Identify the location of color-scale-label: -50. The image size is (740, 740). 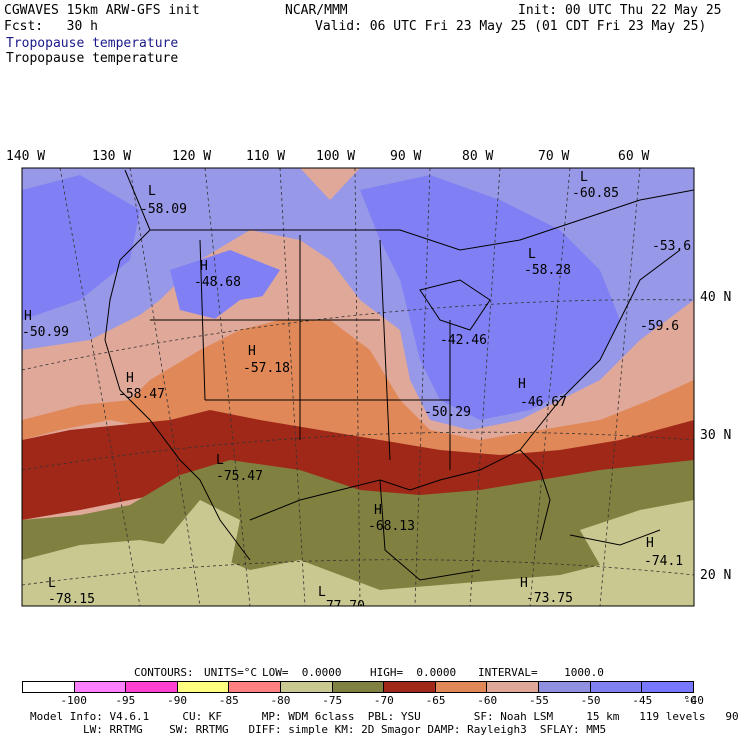
(590, 700).